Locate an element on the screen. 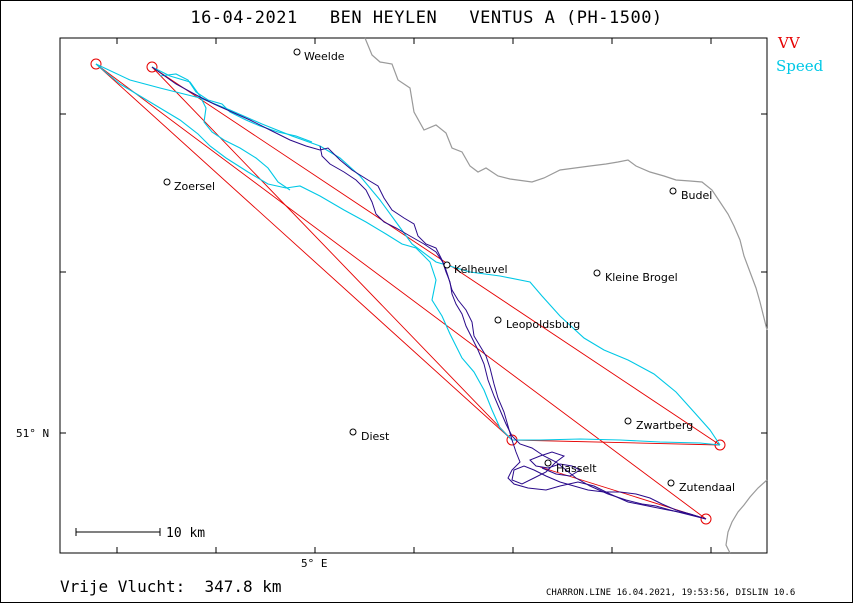  distance-summary: Vrije Vlucht: 347.8 km is located at coordinates (171, 586).